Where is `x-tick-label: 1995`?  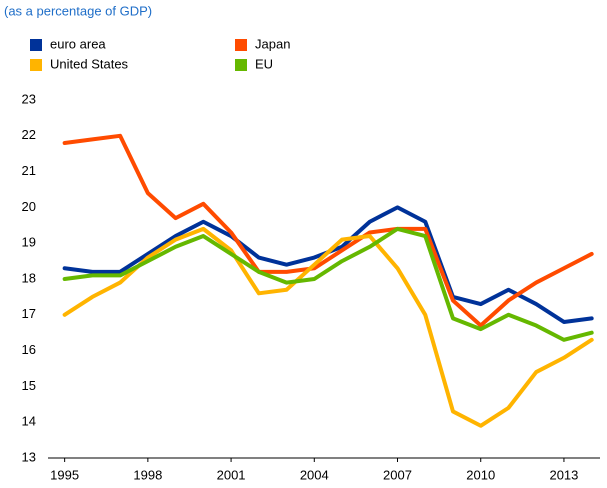 x-tick-label: 1995 is located at coordinates (64, 474).